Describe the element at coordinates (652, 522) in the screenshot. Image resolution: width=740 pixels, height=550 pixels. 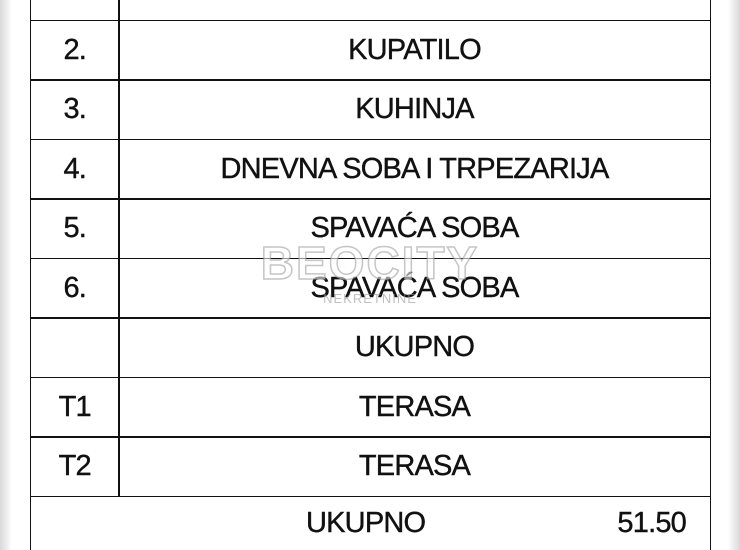
I see `total-value: 51.50` at that location.